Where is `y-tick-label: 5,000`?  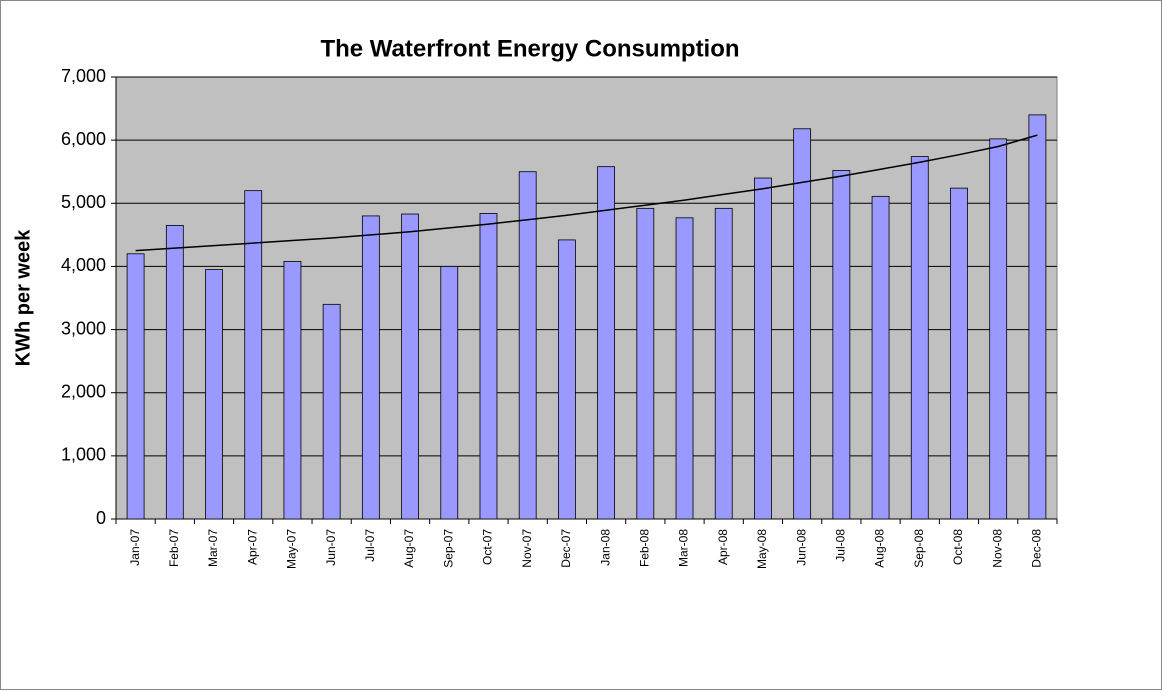
y-tick-label: 5,000 is located at coordinates (83, 202).